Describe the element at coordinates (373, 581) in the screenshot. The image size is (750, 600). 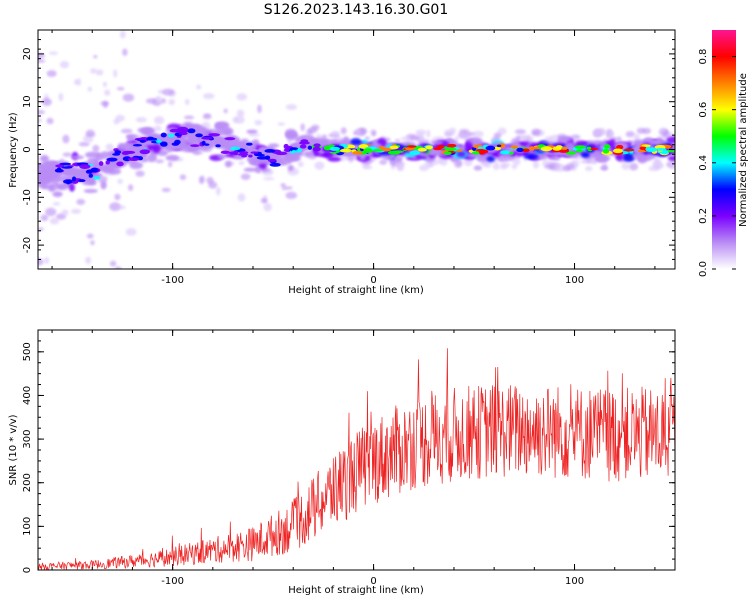
I see `x-tick-label: 0` at that location.